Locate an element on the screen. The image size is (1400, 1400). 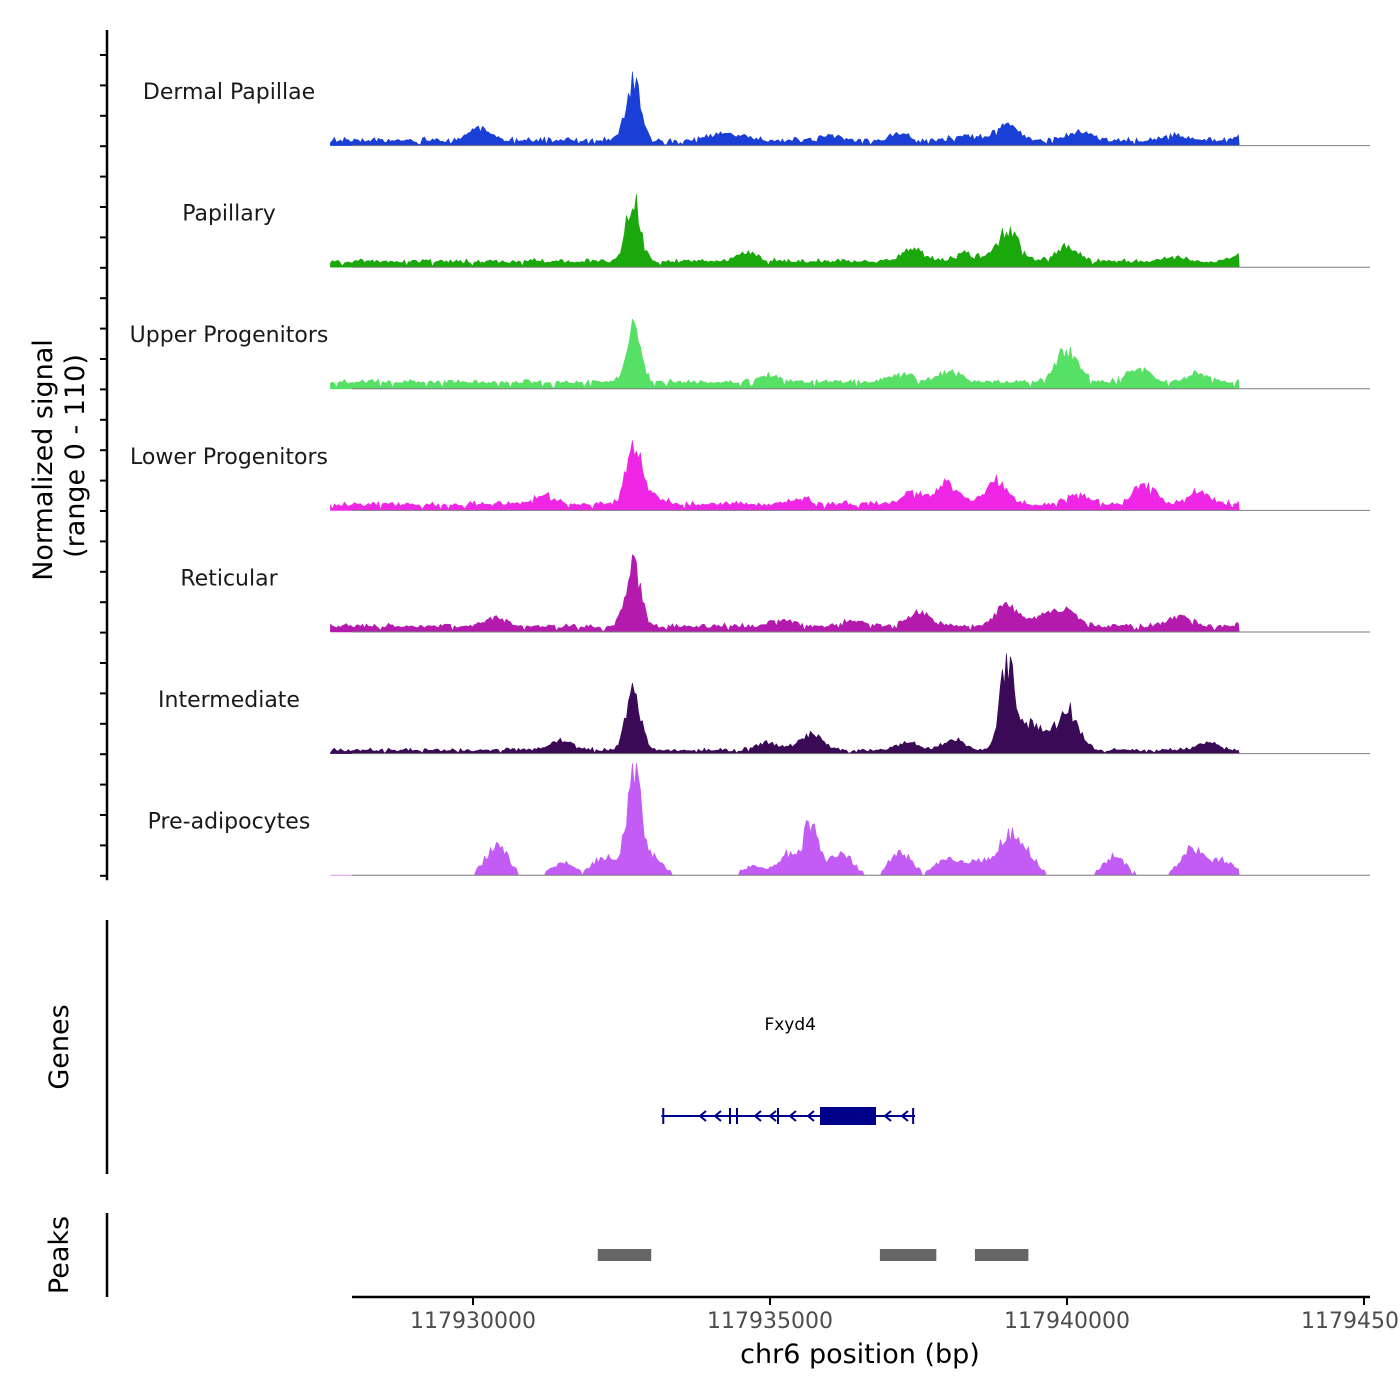
gene-label: Fxyd4 is located at coordinates (790, 1025).